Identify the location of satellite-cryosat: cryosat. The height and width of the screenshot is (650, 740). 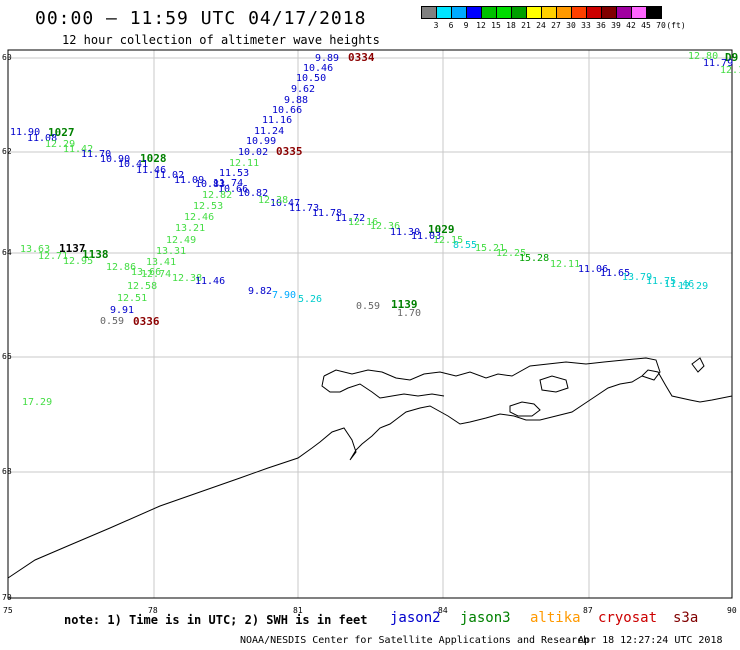
(628, 618).